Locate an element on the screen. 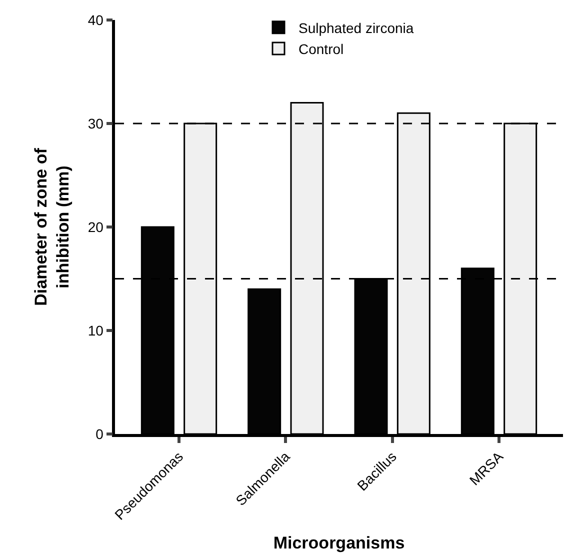 The height and width of the screenshot is (560, 573). y-tick-label: 20 is located at coordinates (96, 226).